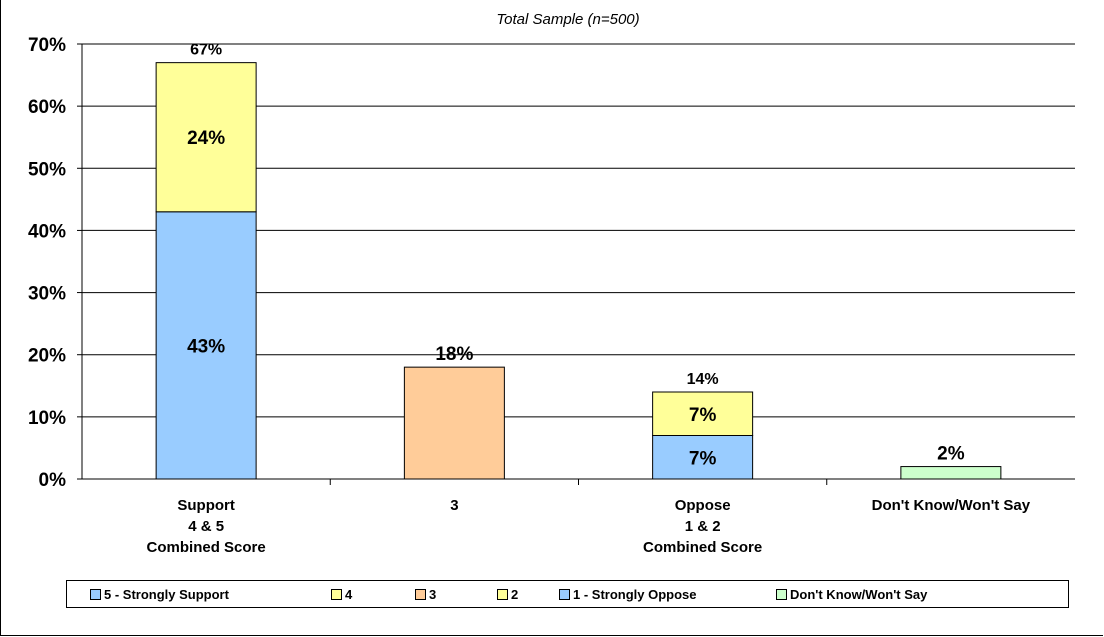  I want to click on x-category-label: 1 & 2, so click(703, 526).